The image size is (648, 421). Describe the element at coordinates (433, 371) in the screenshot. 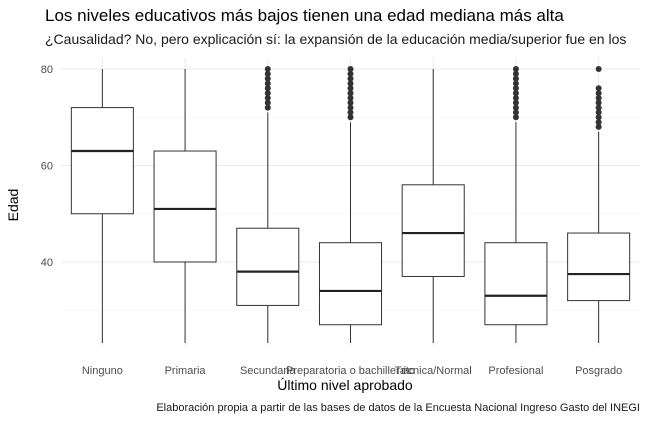

I see `x-tick-label: Técnica/Normal` at that location.